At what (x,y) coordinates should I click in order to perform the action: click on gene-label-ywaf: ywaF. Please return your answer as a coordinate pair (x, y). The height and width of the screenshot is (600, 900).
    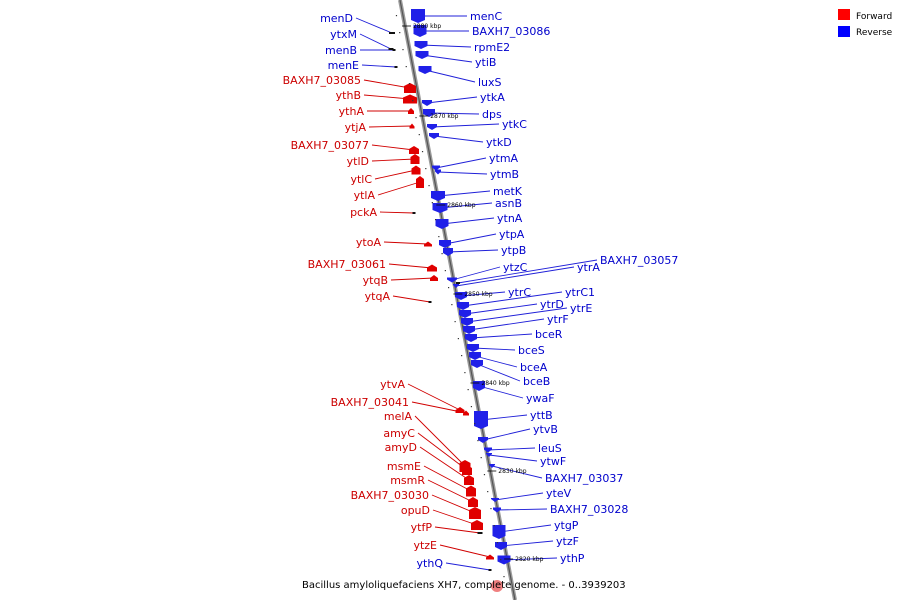
    Looking at the image, I should click on (540, 398).